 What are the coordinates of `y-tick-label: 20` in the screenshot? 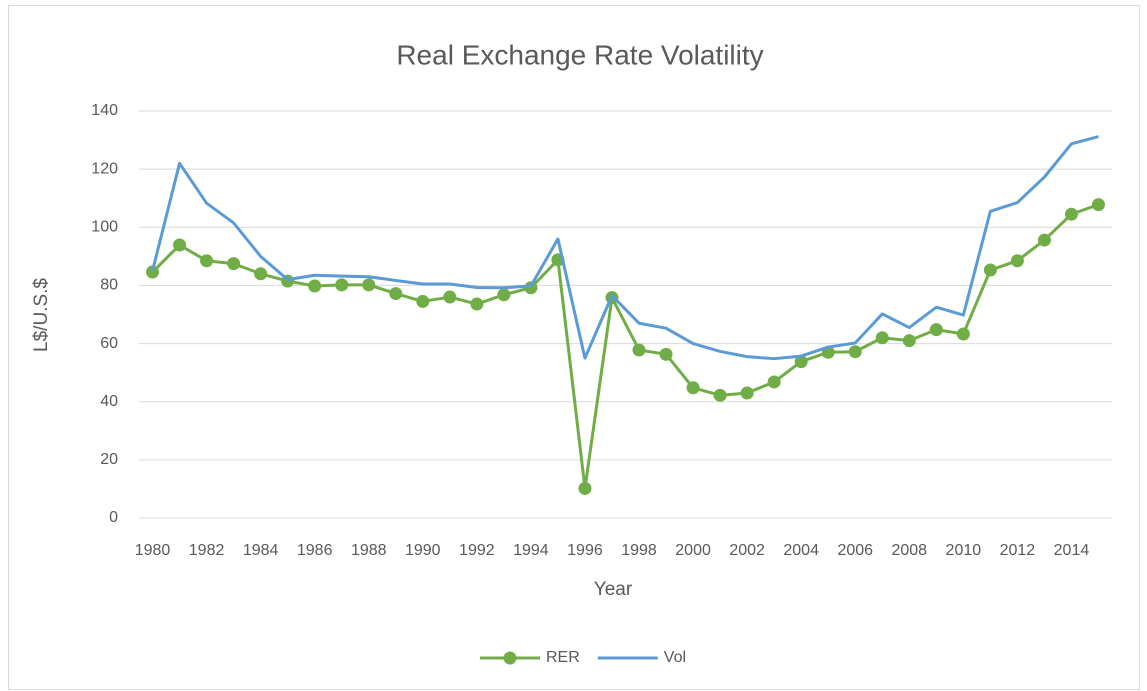 It's located at (109, 459).